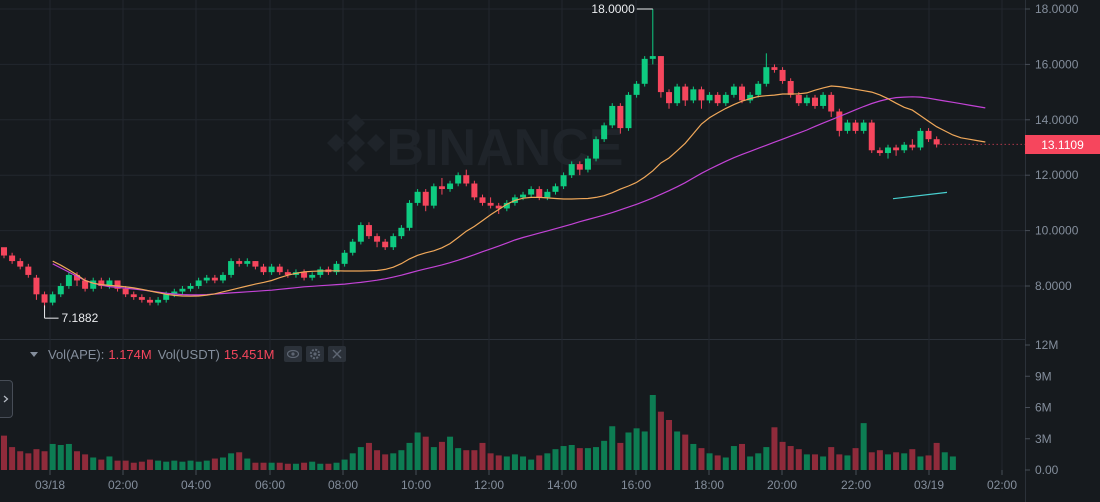 This screenshot has height=502, width=1100. I want to click on eye-icon, so click(293, 354).